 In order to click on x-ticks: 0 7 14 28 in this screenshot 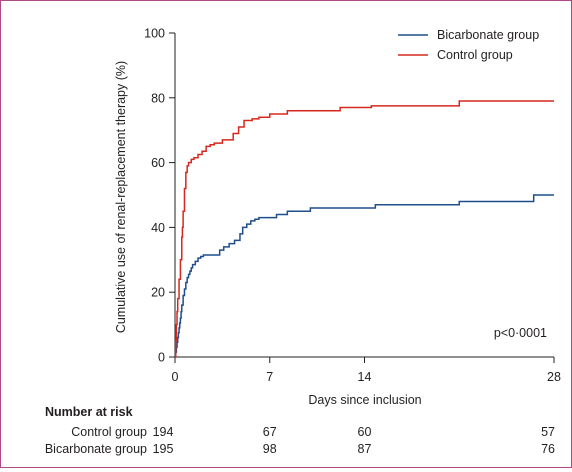, I will do `click(366, 370)`.